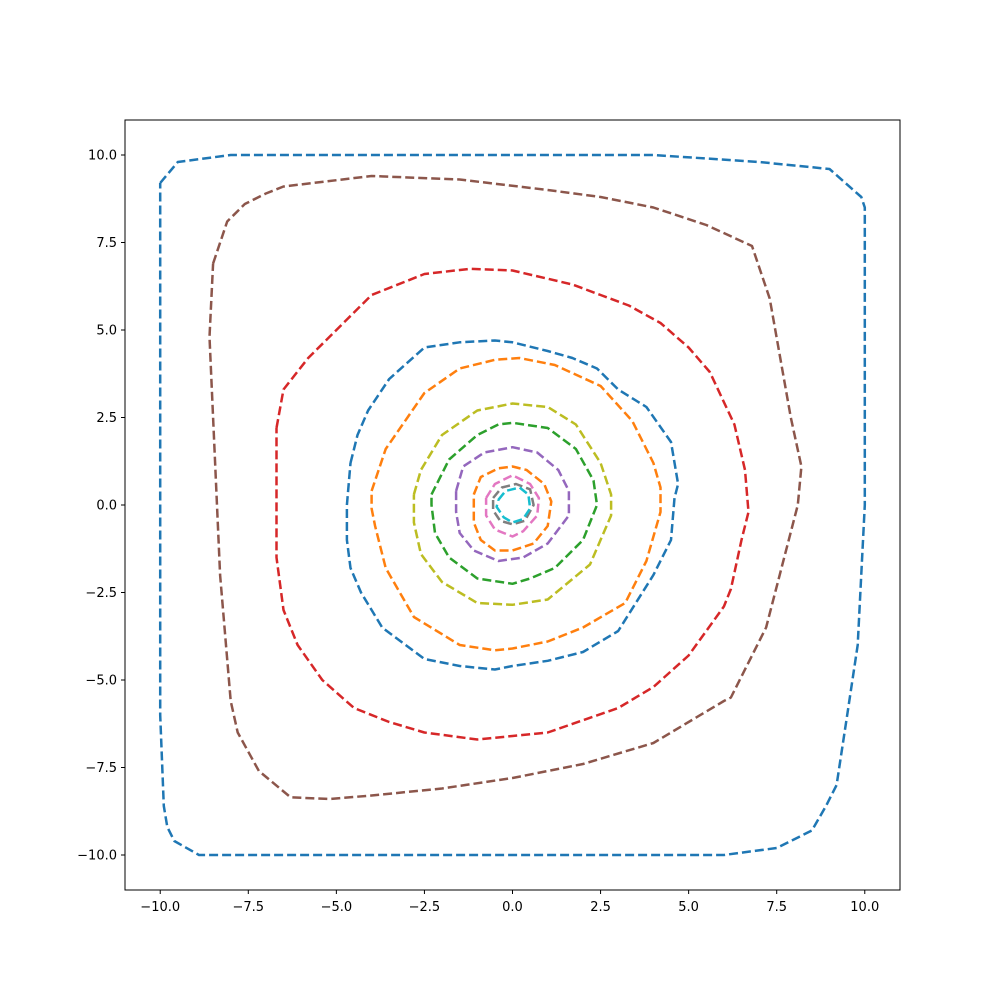 Image resolution: width=1000 pixels, height=1004 pixels. What do you see at coordinates (101, 593) in the screenshot?
I see `y-tick-label: −2.5` at bounding box center [101, 593].